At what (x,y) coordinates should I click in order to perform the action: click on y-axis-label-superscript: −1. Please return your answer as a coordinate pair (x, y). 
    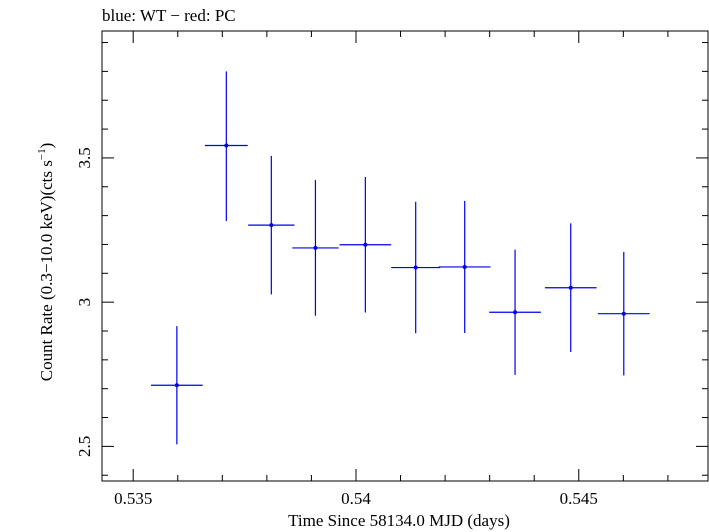
    Looking at the image, I should click on (42, 154).